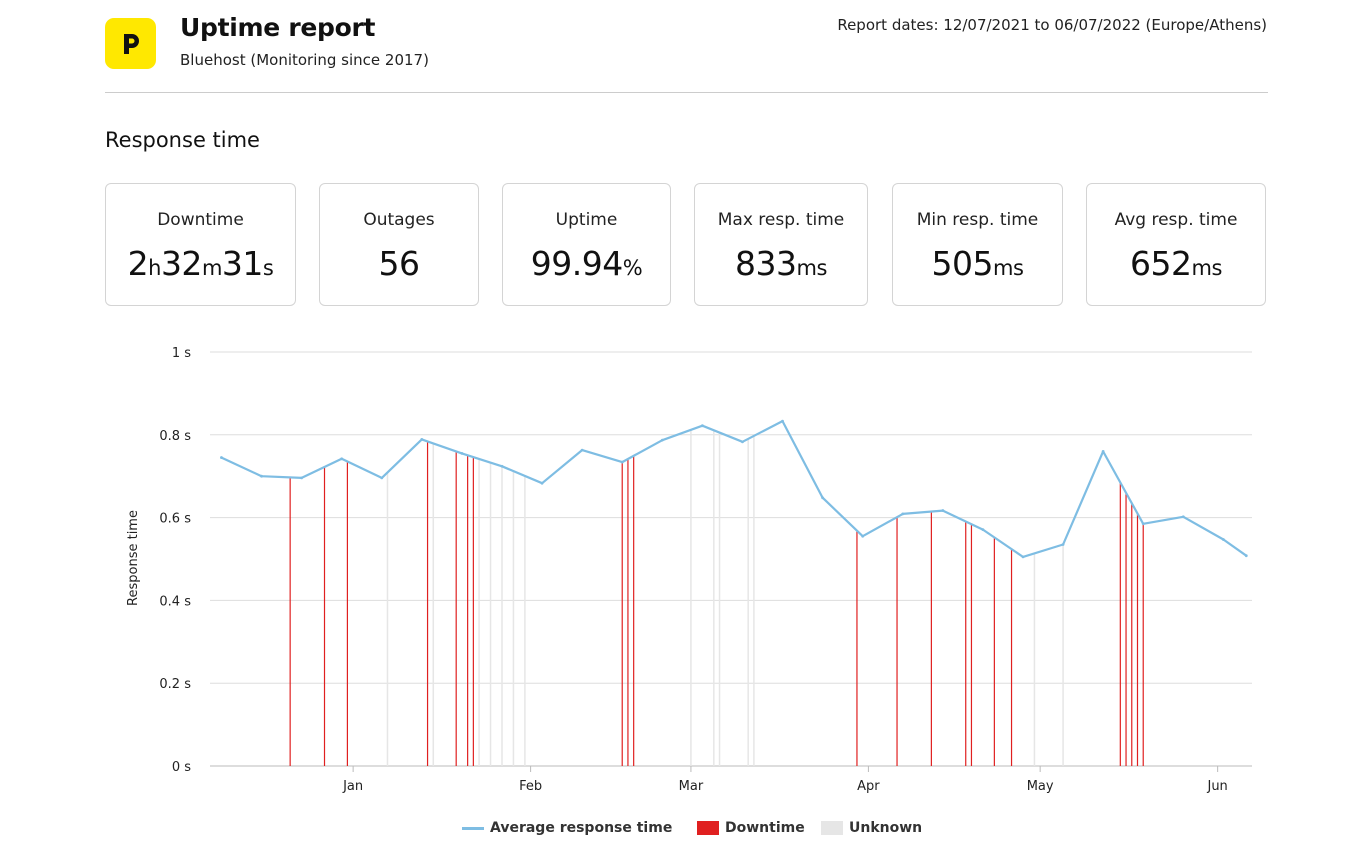 This screenshot has height=850, width=1364. I want to click on y-tick-label: 0 s, so click(181, 767).